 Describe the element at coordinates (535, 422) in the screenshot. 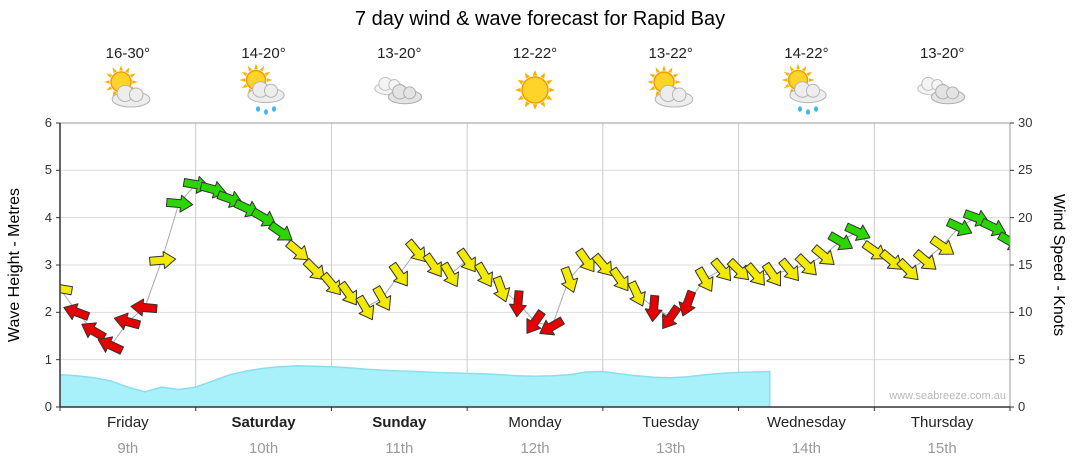

I see `day-name-label: Monday` at that location.